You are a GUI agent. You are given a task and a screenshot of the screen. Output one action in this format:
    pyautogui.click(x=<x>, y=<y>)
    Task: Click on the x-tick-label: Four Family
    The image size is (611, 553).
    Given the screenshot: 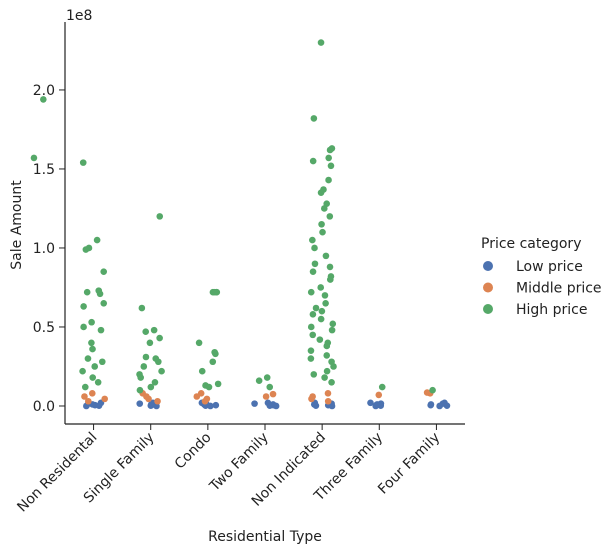 What is the action you would take?
    pyautogui.click(x=409, y=464)
    